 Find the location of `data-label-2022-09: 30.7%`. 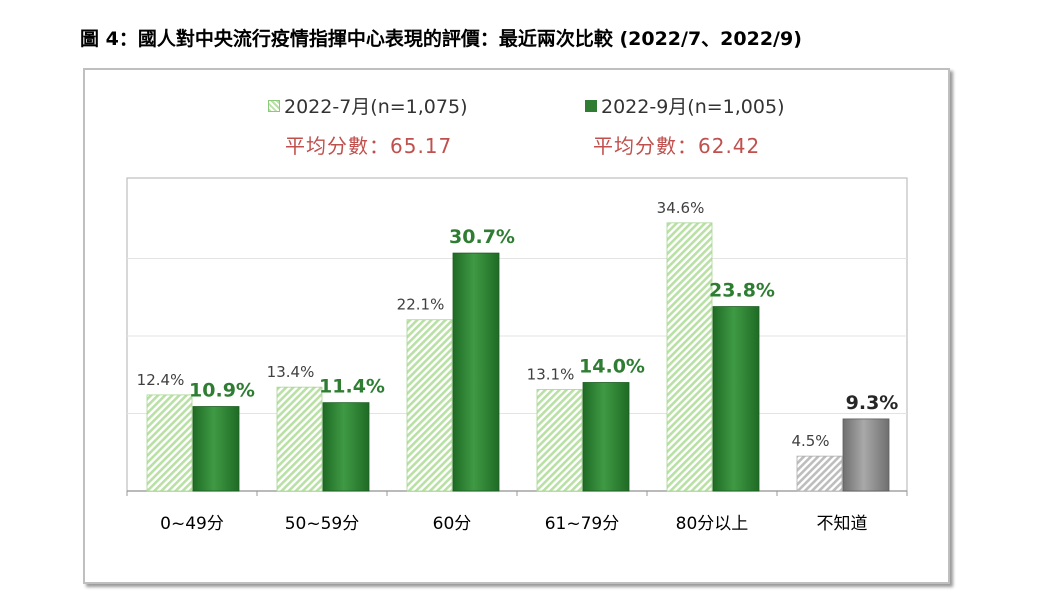

data-label-2022-09: 30.7% is located at coordinates (482, 237).